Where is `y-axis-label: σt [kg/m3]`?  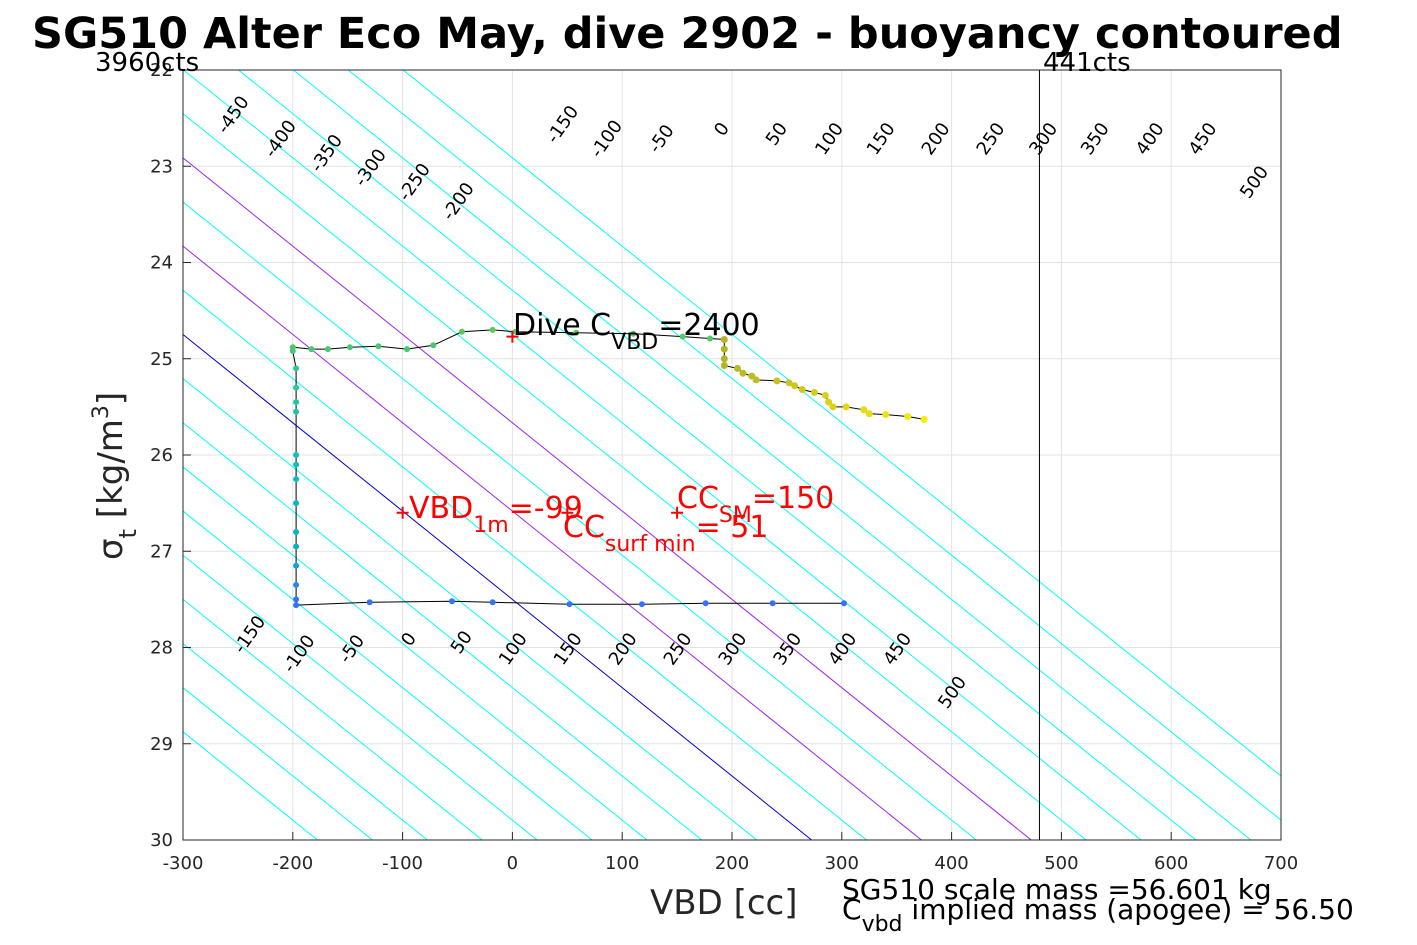
y-axis-label: σt [kg/m3] is located at coordinates (115, 476).